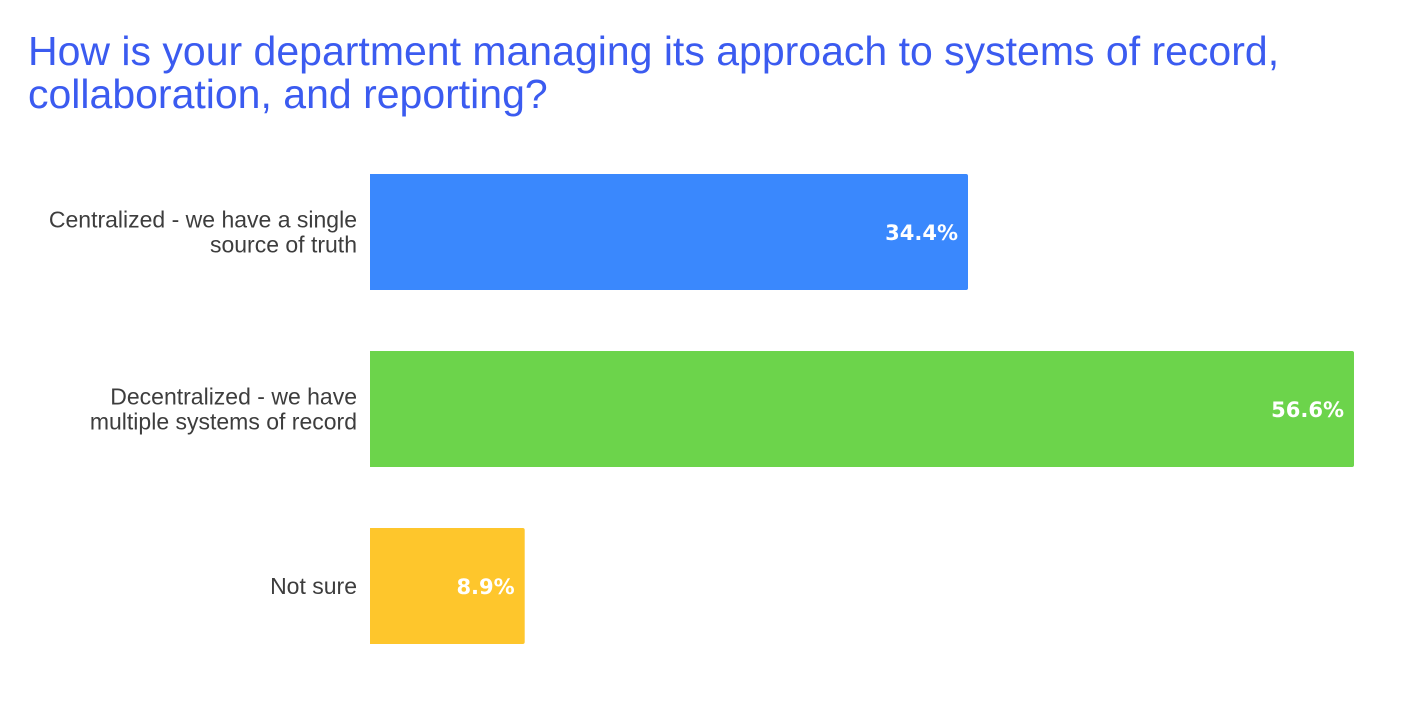 The height and width of the screenshot is (706, 1414). Describe the element at coordinates (203, 220) in the screenshot. I see `category-label-1-line-1: Centralized - we have a single` at that location.